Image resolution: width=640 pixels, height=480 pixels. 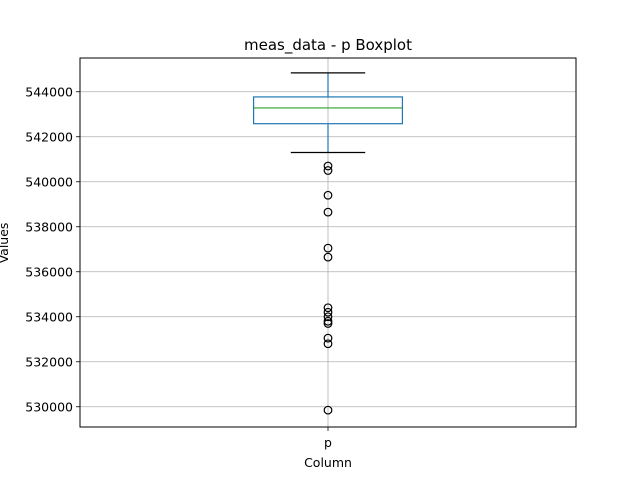 I want to click on y-axis-label: Values, so click(x=5, y=243).